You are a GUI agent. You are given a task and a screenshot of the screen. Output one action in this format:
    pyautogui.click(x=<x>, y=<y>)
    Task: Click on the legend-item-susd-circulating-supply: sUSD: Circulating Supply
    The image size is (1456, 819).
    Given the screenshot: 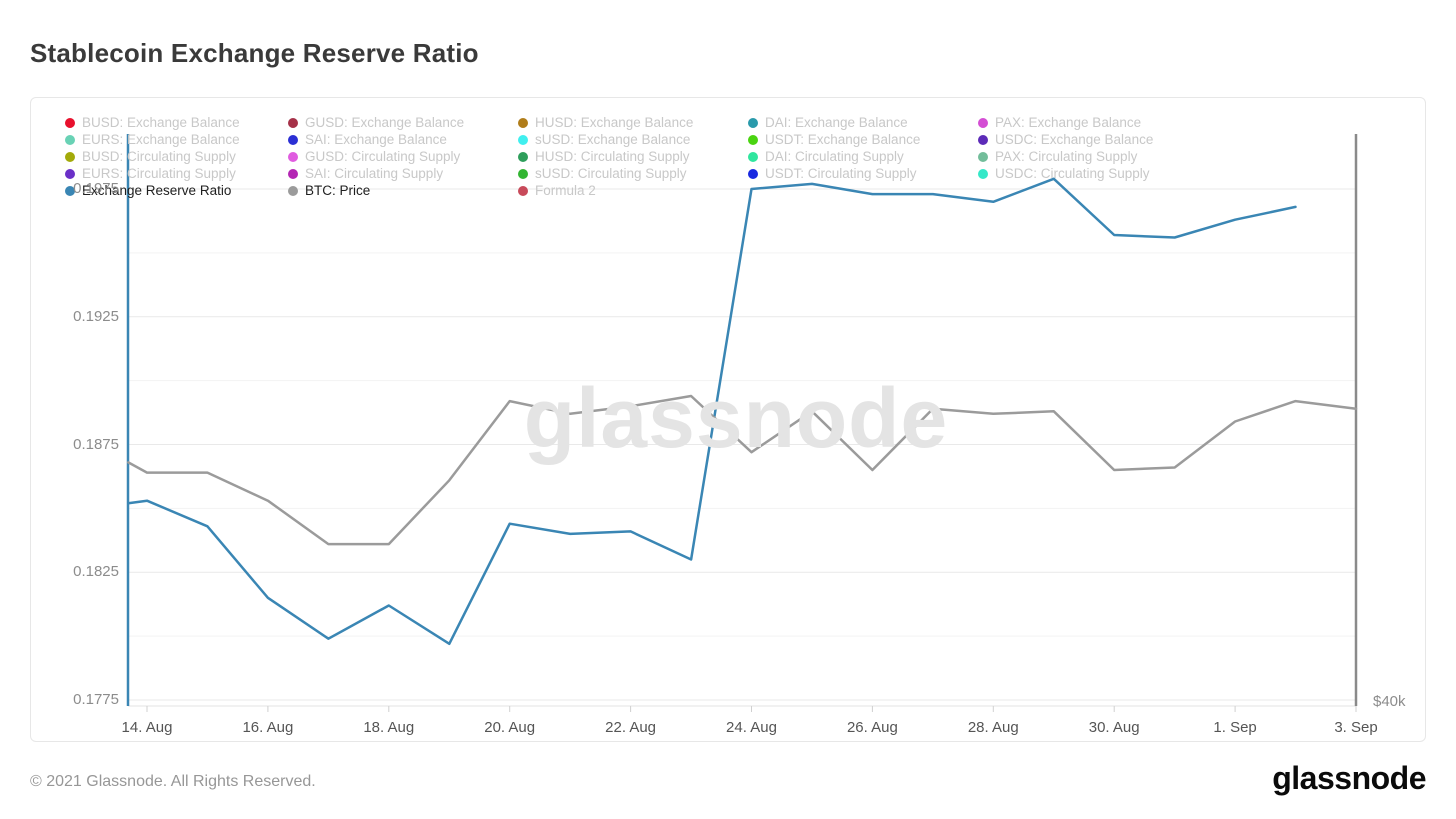 What is the action you would take?
    pyautogui.click(x=602, y=173)
    